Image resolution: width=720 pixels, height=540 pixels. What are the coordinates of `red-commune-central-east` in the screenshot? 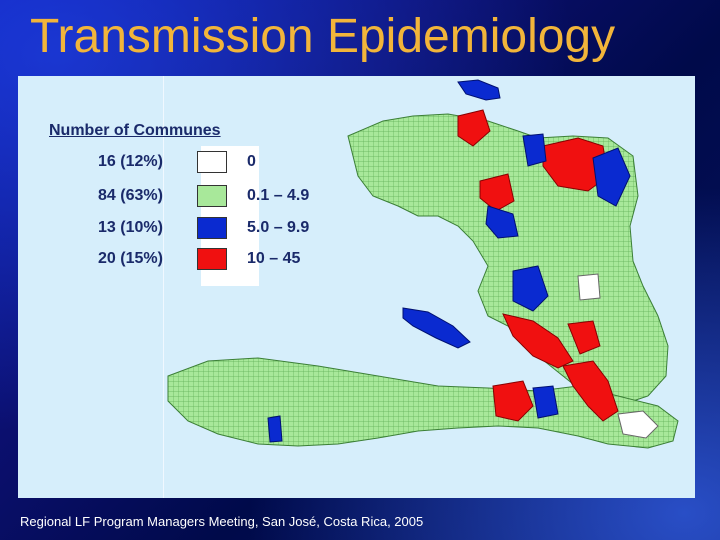 It's located at (584, 337).